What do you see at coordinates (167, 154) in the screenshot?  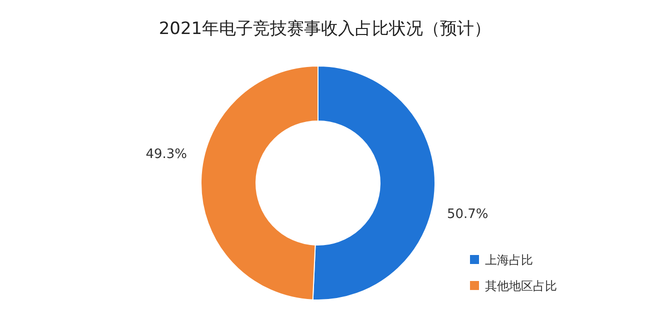 I see `data-label: 49.3%` at bounding box center [167, 154].